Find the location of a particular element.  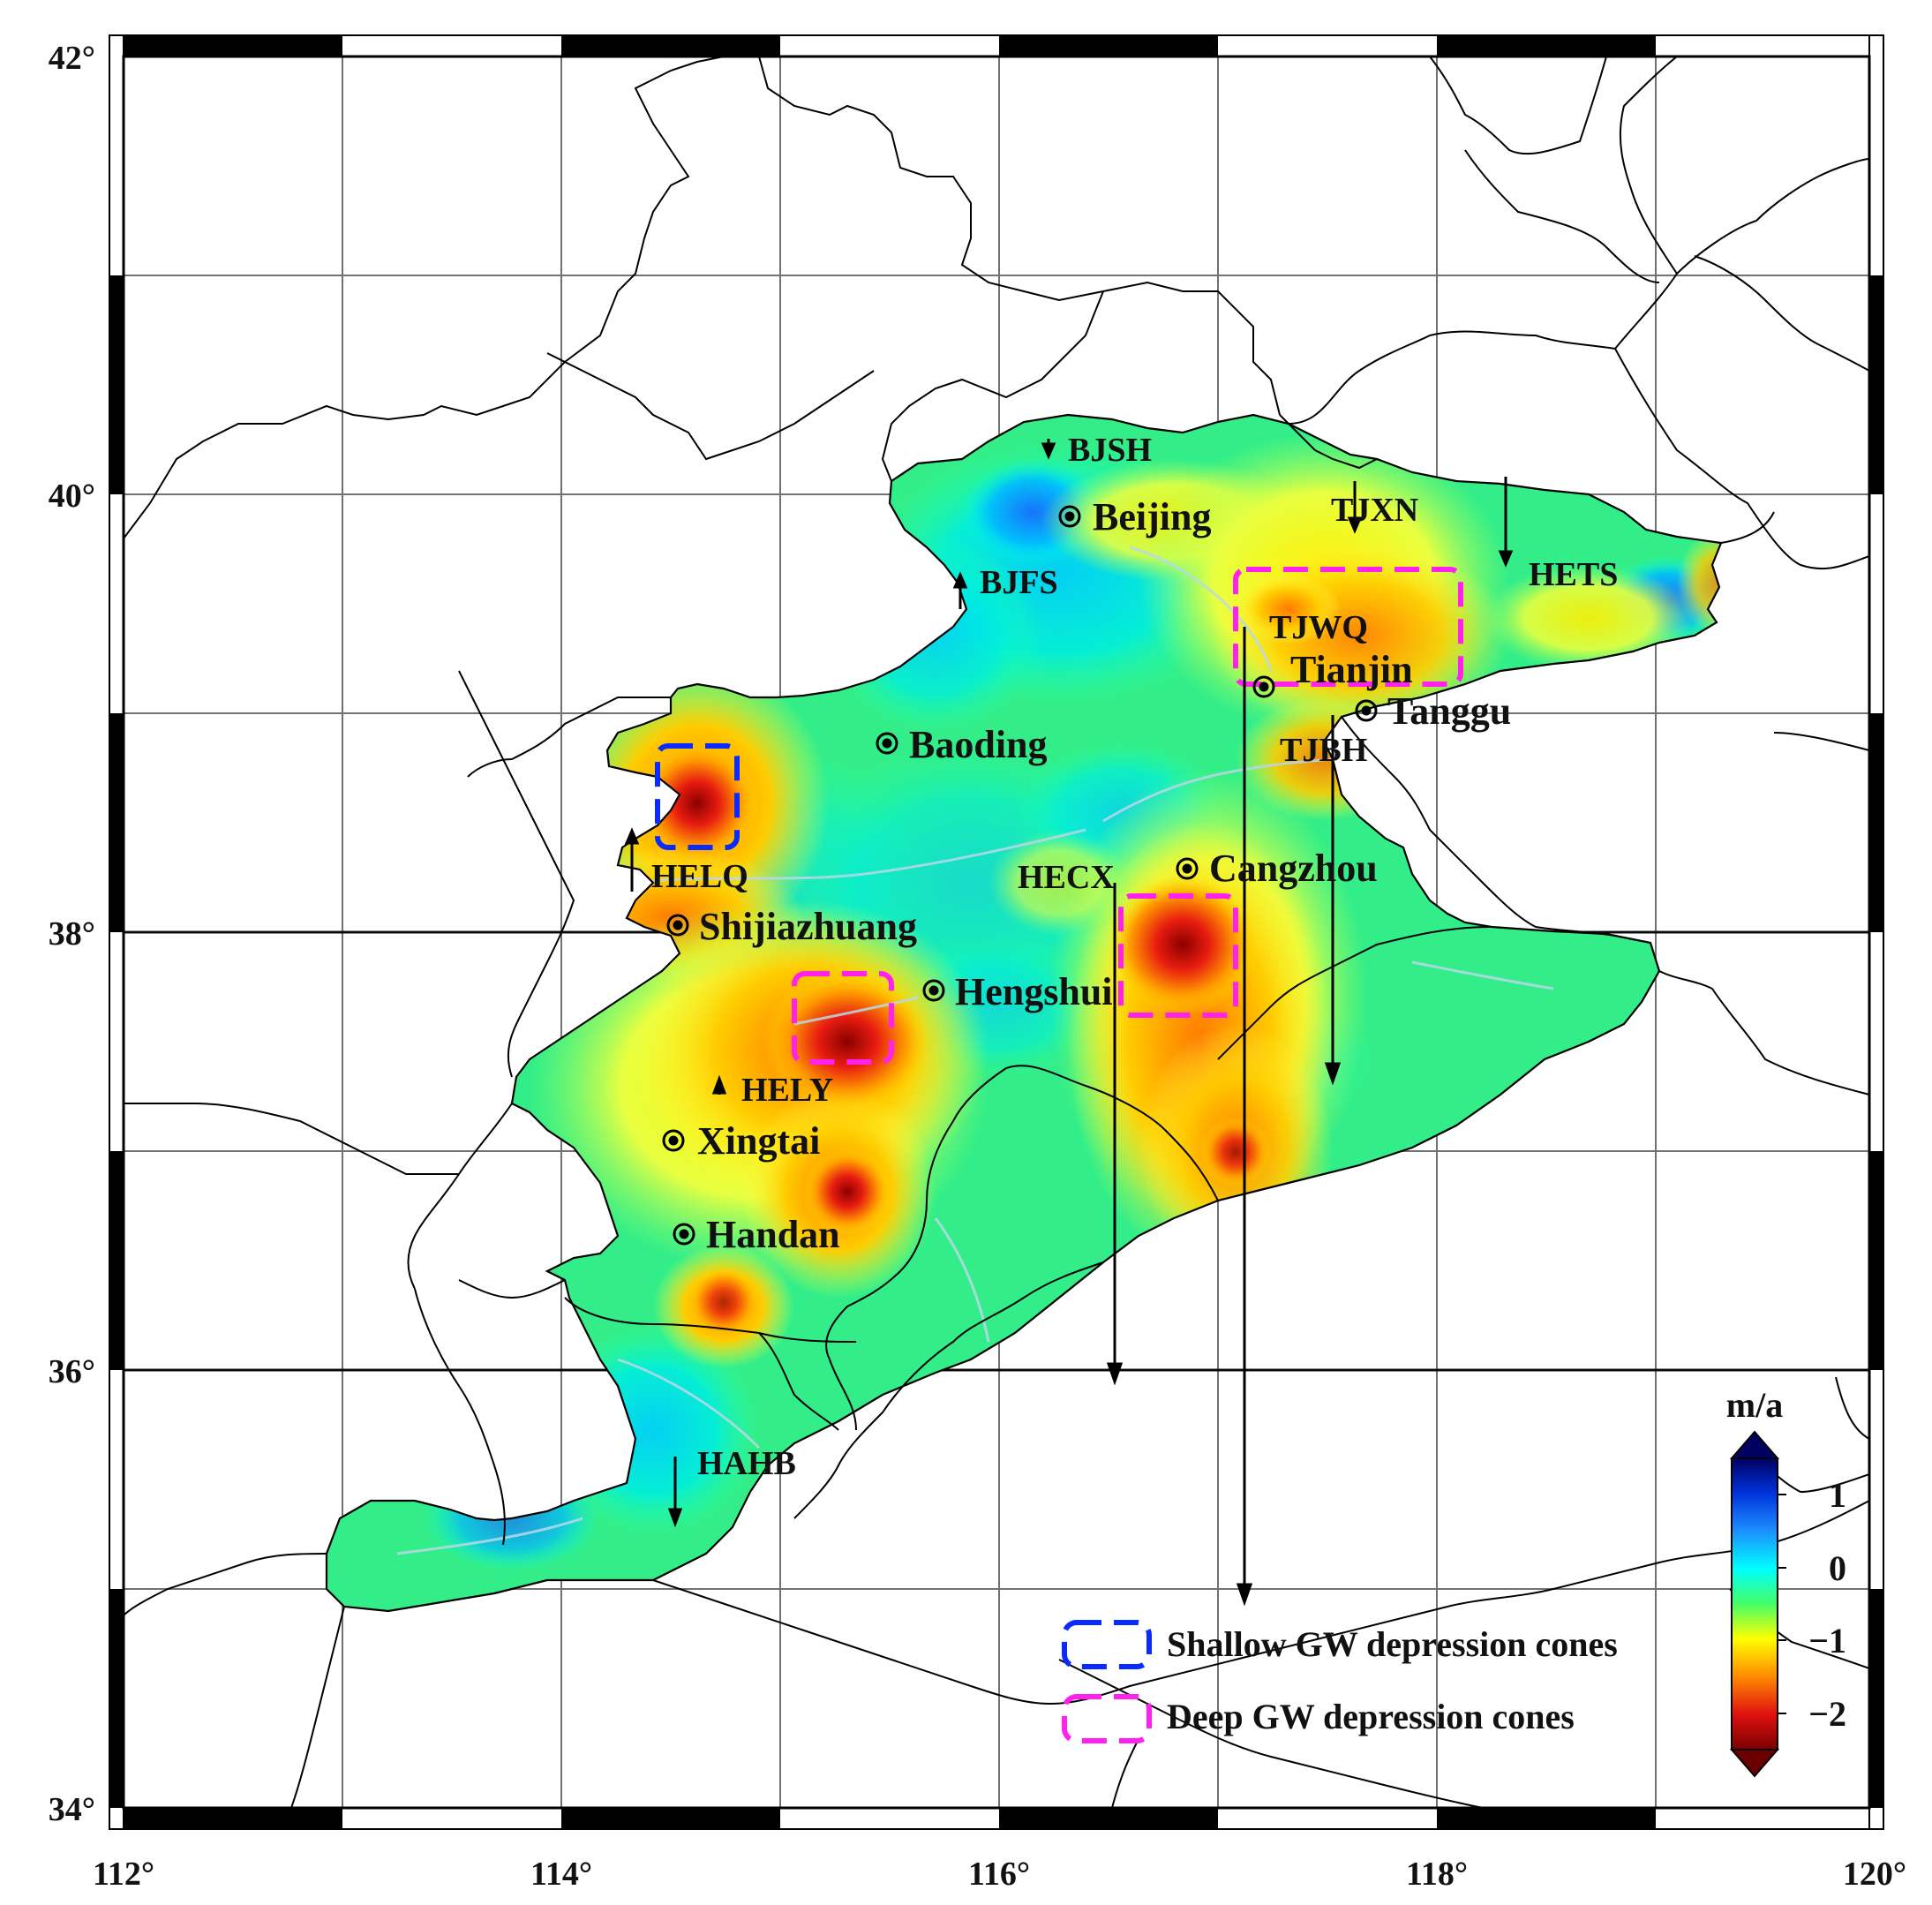

arrow-tjwq is located at coordinates (1244, 1117).